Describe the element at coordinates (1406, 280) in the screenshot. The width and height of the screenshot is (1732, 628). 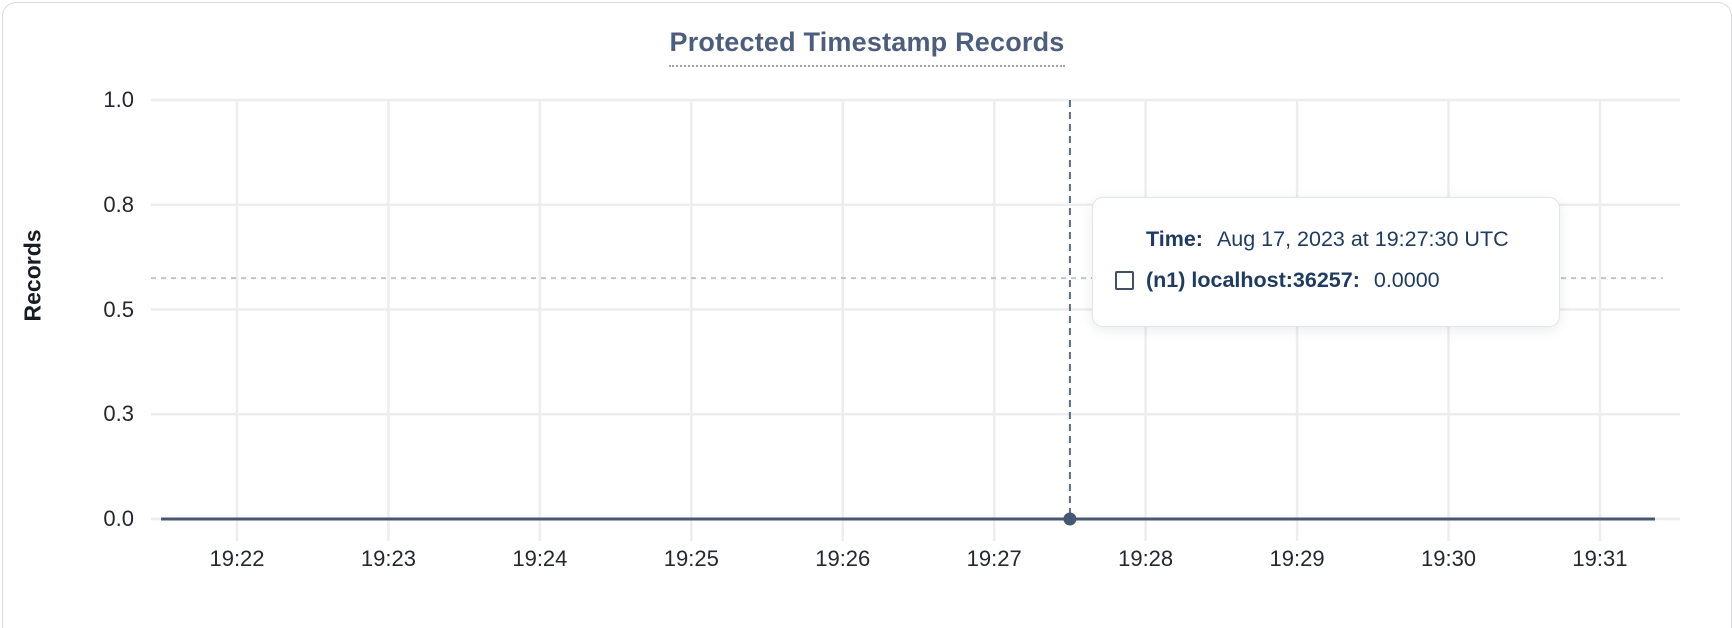
I see `tooltip-series-value: 0.0000` at that location.